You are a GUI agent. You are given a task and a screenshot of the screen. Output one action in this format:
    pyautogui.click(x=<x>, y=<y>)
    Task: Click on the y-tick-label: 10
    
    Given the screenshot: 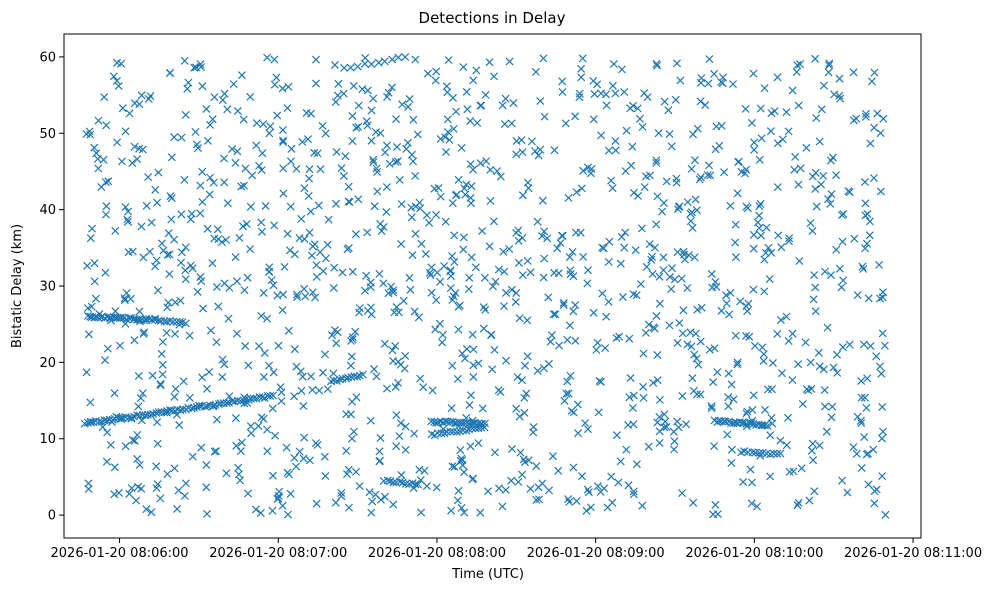 What is the action you would take?
    pyautogui.click(x=47, y=439)
    